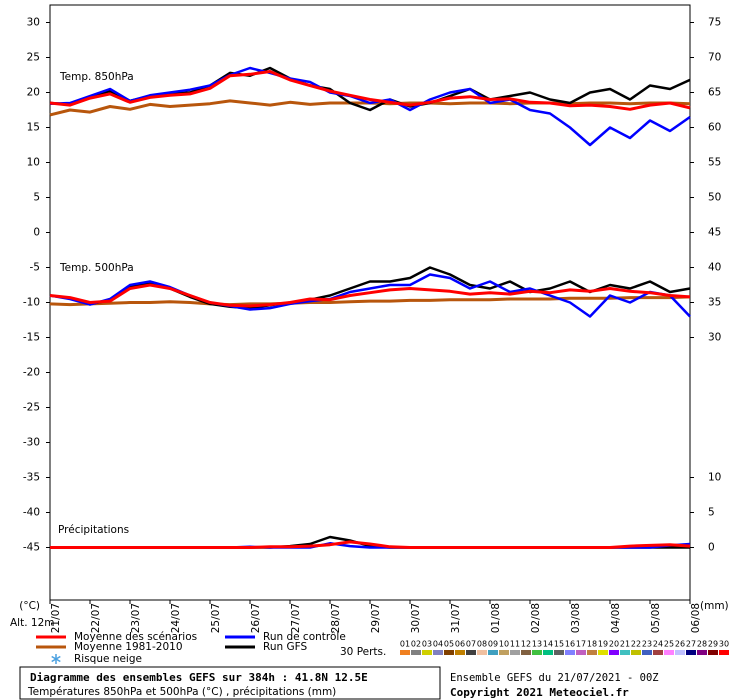 This screenshot has width=740, height=700. I want to click on y-tick-label: -45, so click(31, 548).